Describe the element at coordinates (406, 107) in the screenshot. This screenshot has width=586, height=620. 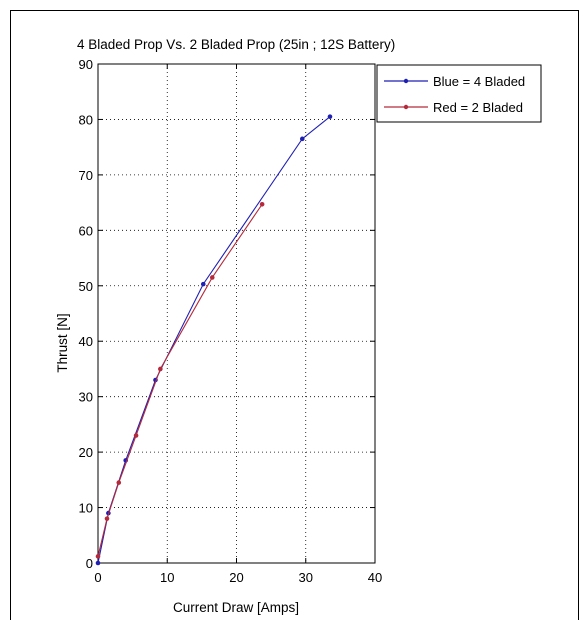
I see `legend-marker-2-bladed` at that location.